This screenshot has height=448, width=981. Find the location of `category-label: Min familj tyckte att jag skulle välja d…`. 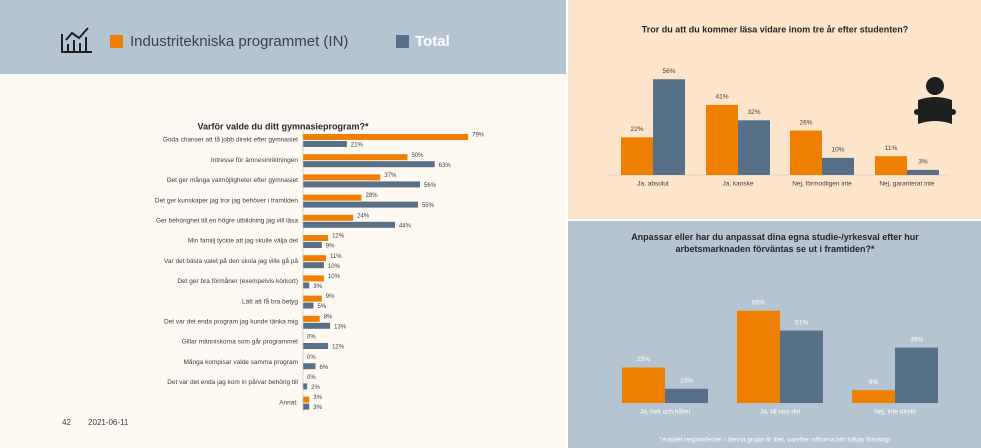

category-label: Min familj tyckte att jag skulle välja d… is located at coordinates (243, 241).